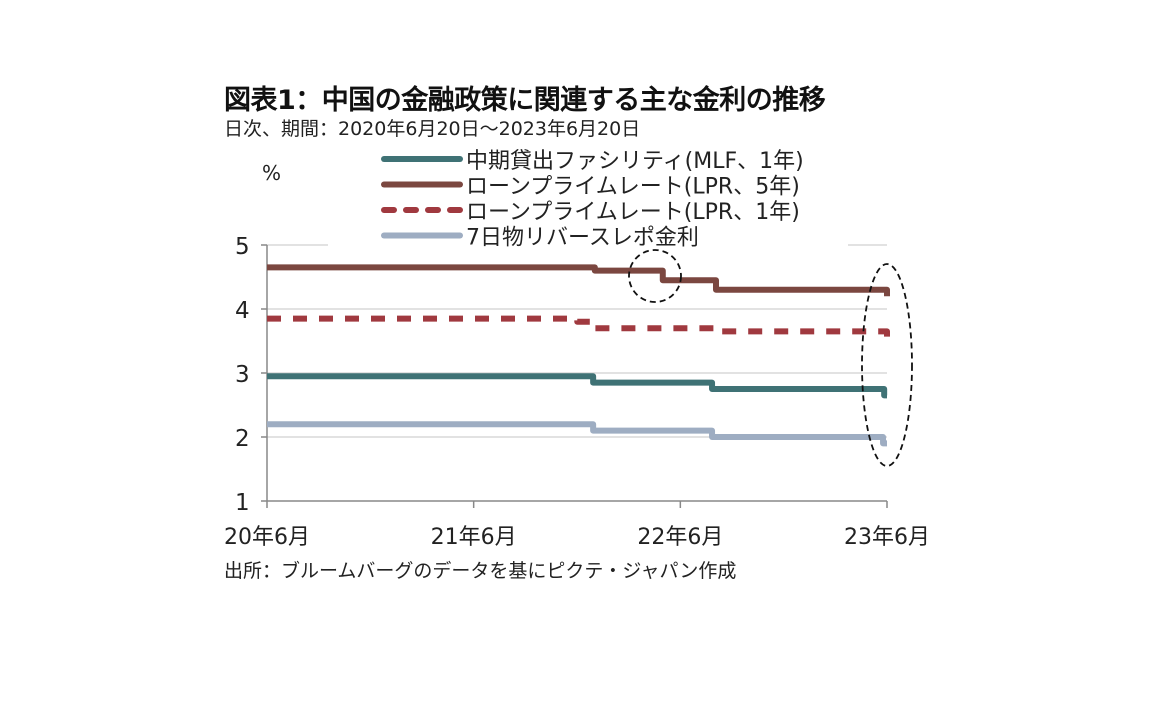 This screenshot has height=720, width=1152. Describe the element at coordinates (655, 276) in the screenshot. I see `annotation-circle` at that location.